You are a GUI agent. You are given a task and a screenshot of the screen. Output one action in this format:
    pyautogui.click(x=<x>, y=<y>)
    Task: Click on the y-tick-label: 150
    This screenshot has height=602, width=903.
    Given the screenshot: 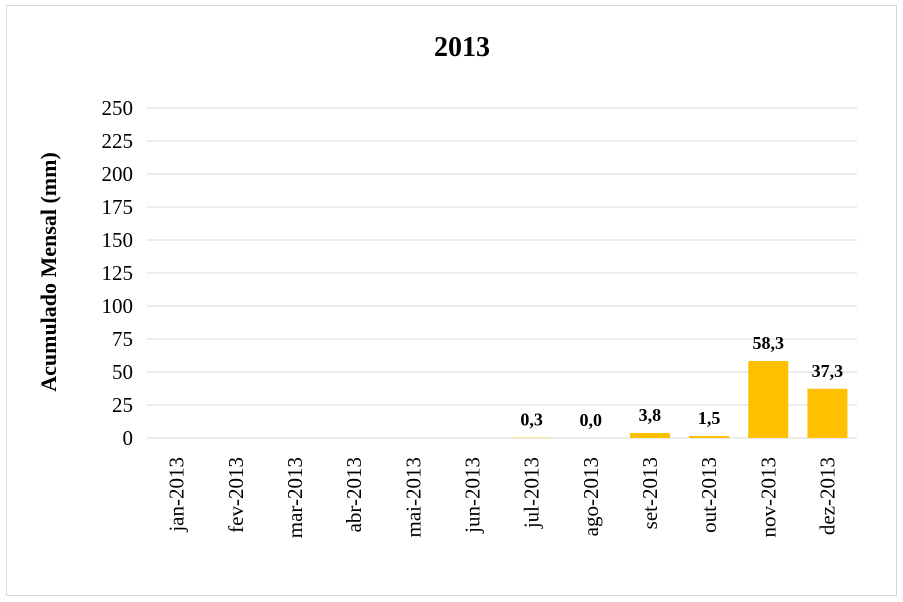 What is the action you would take?
    pyautogui.click(x=118, y=240)
    